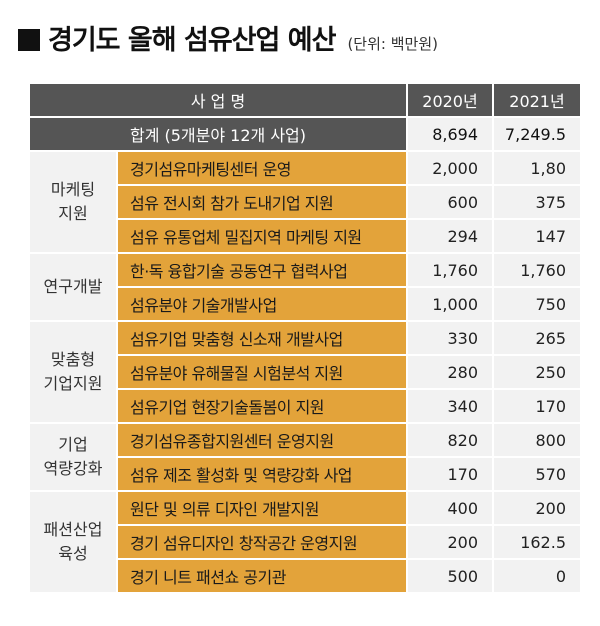 Image resolution: width=600 pixels, height=626 pixels. I want to click on category-label: 육성, so click(73, 553).